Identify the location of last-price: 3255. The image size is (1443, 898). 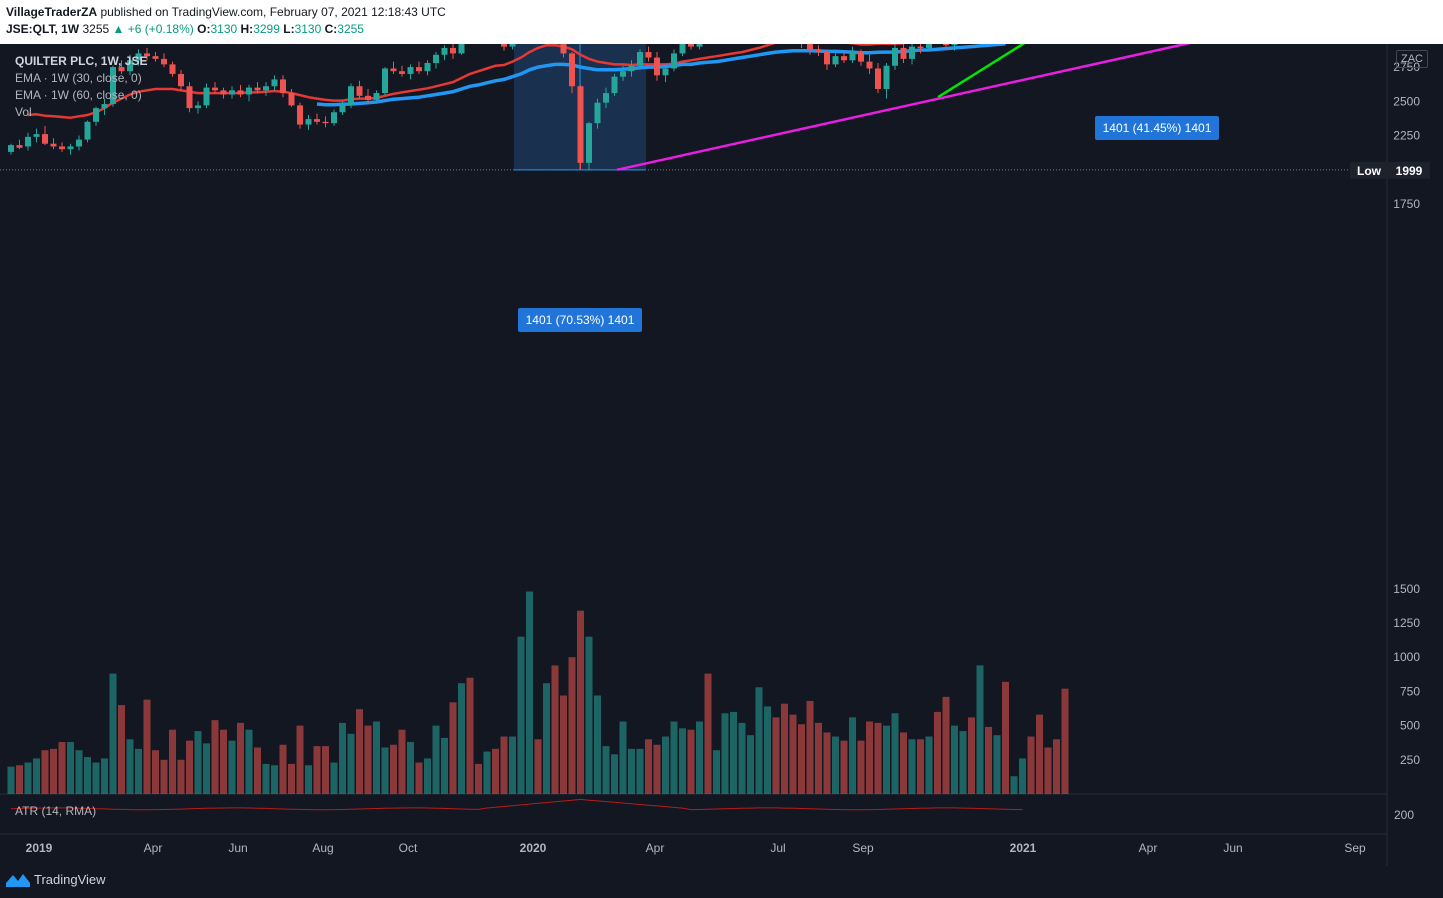
(96, 29).